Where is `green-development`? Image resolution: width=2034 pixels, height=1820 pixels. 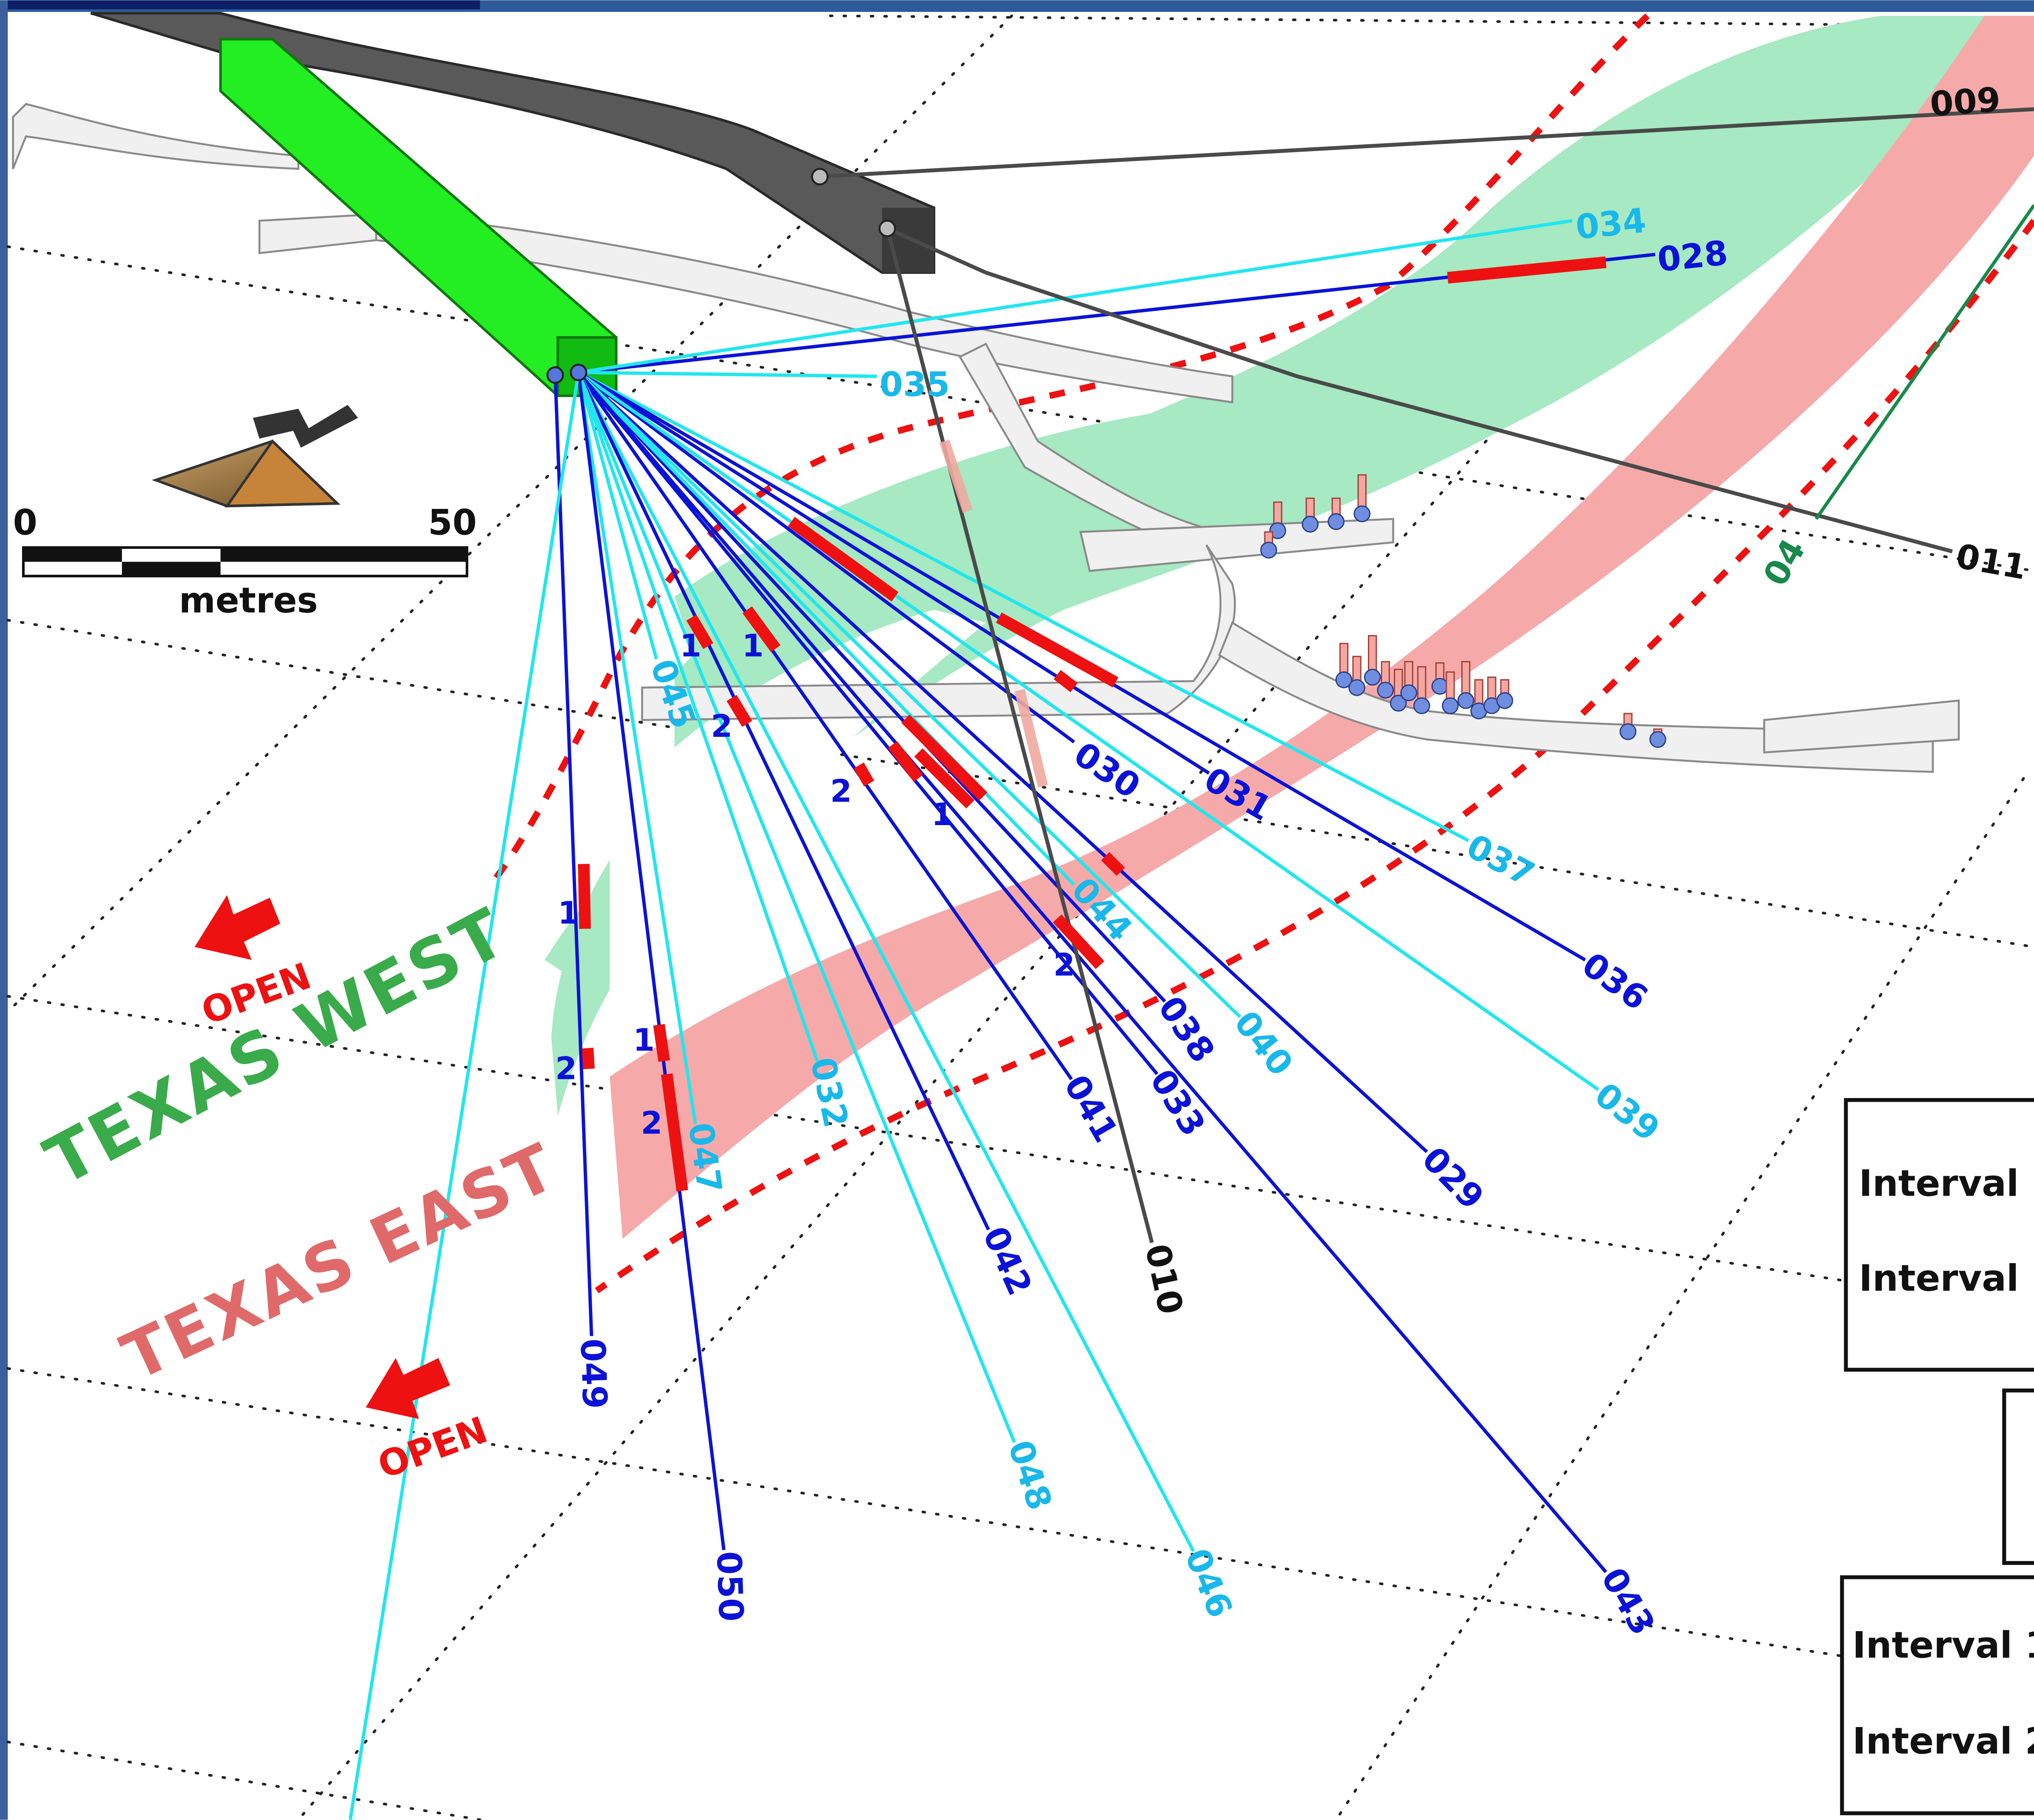 green-development is located at coordinates (418, 217).